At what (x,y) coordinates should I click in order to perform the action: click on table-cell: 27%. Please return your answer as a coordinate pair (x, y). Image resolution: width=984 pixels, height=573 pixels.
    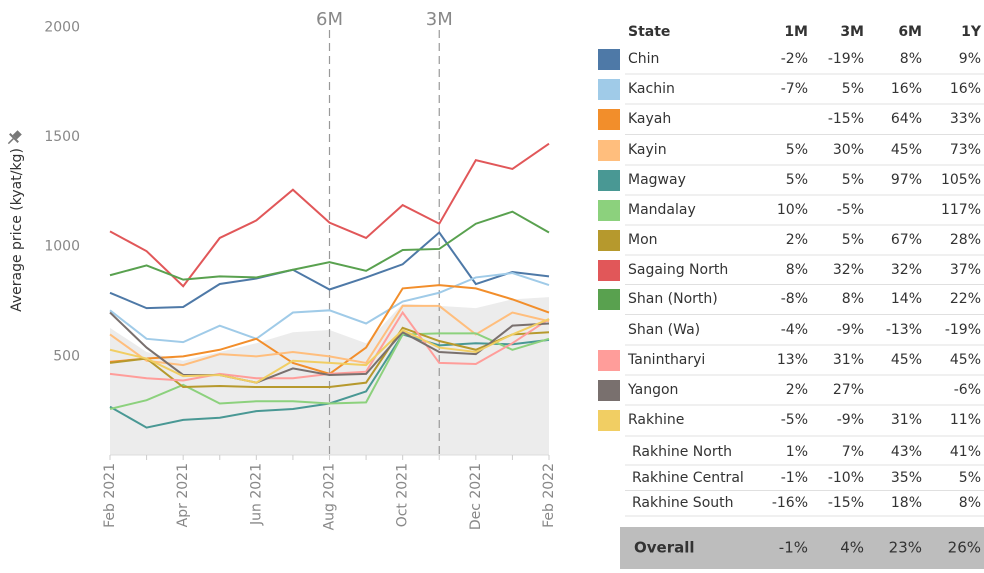
    Looking at the image, I should click on (848, 390).